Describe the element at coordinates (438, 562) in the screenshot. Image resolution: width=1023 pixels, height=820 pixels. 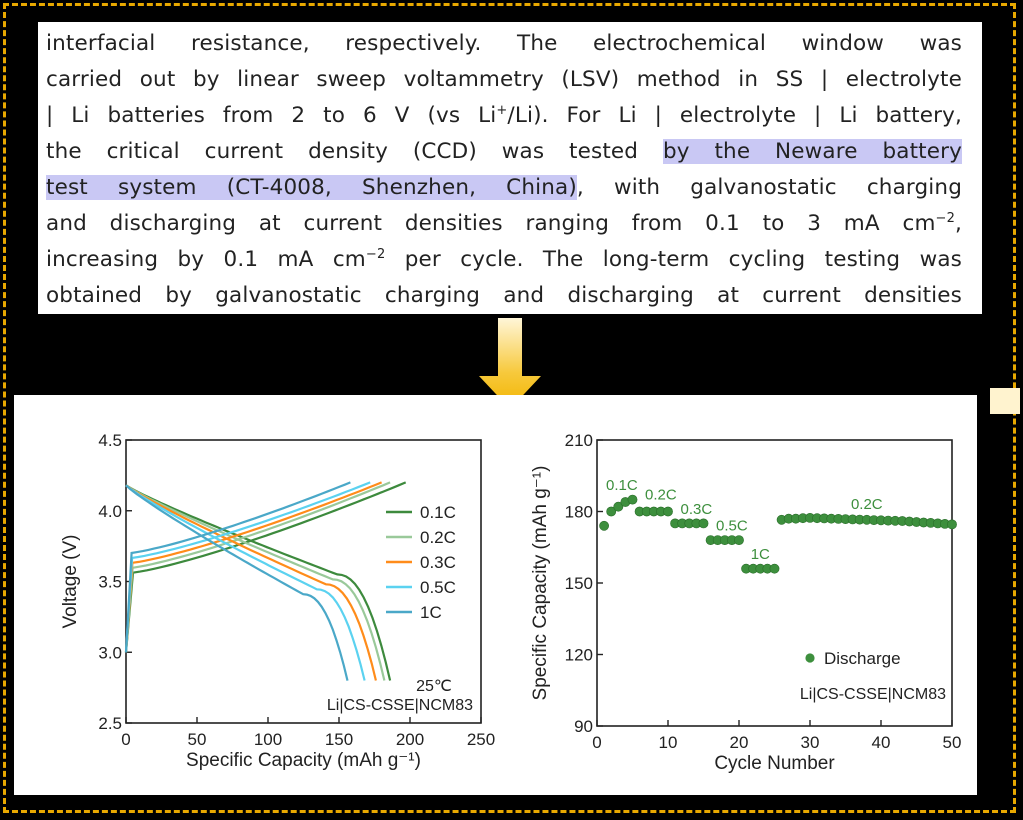
I see `legend-label-0.3C: 0.3C` at that location.